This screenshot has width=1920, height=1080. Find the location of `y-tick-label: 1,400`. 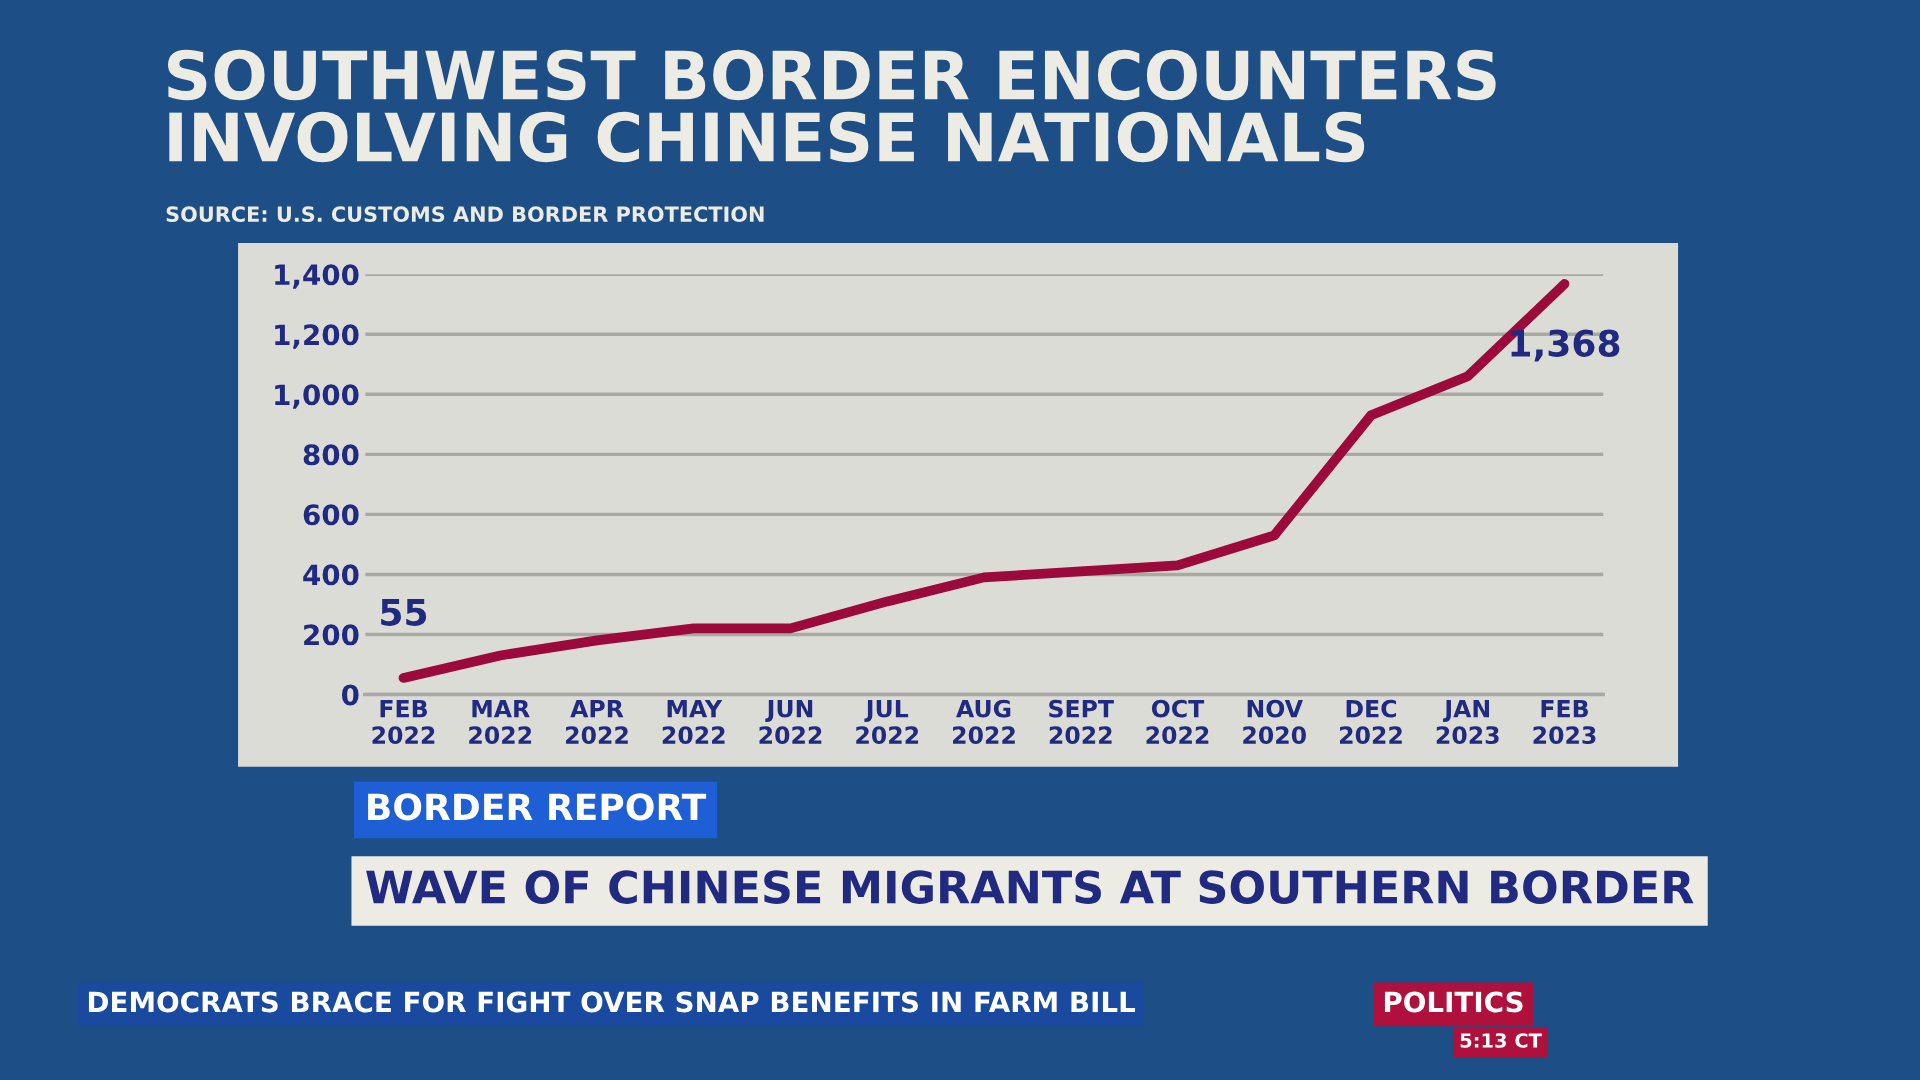

y-tick-label: 1,400 is located at coordinates (317, 276).